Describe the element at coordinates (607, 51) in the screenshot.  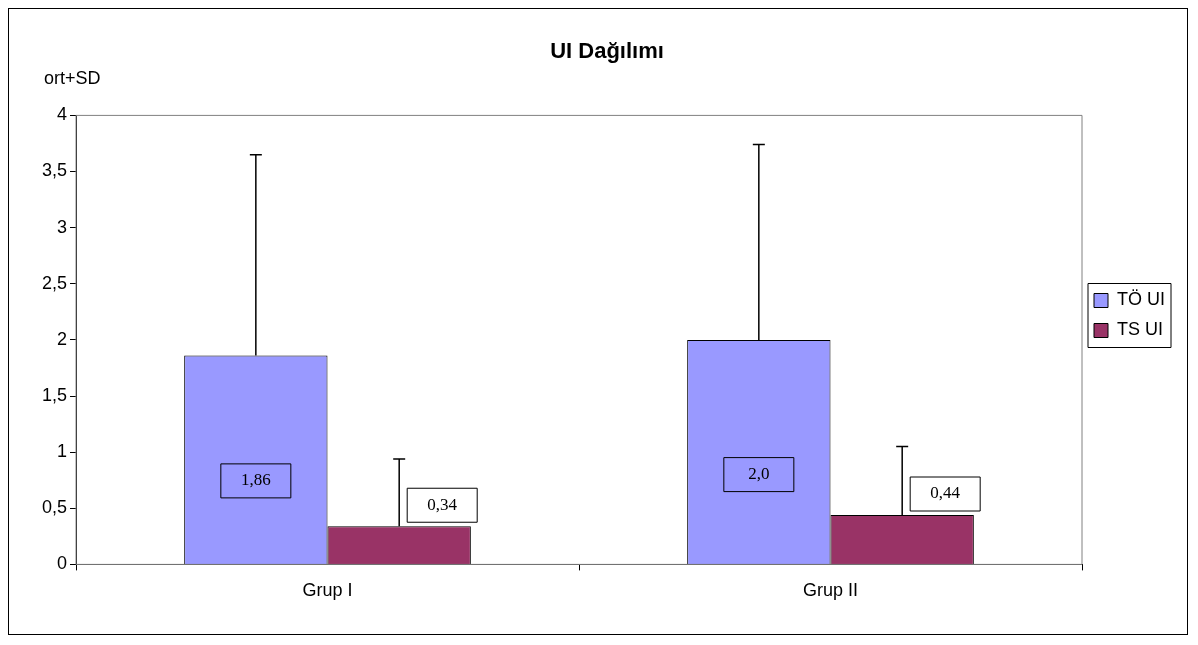
I see `chart-title: UI Dağılımı` at that location.